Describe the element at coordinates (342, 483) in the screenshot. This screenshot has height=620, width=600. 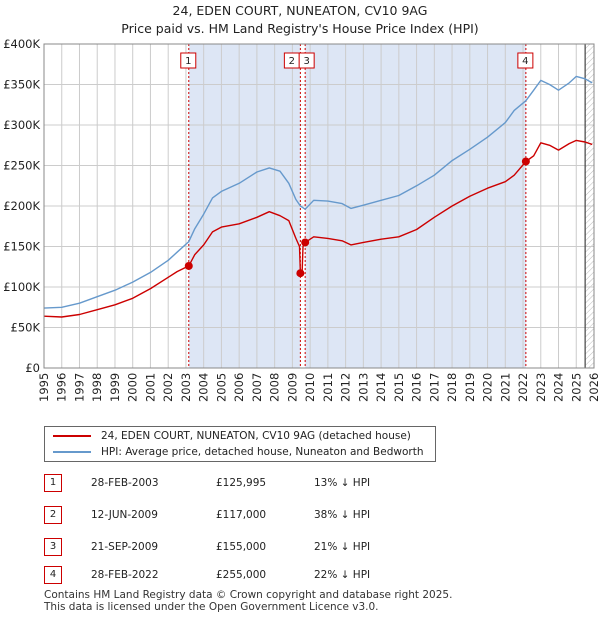
I see `sale-hpi-diff: 13% ↓ HPI` at that location.